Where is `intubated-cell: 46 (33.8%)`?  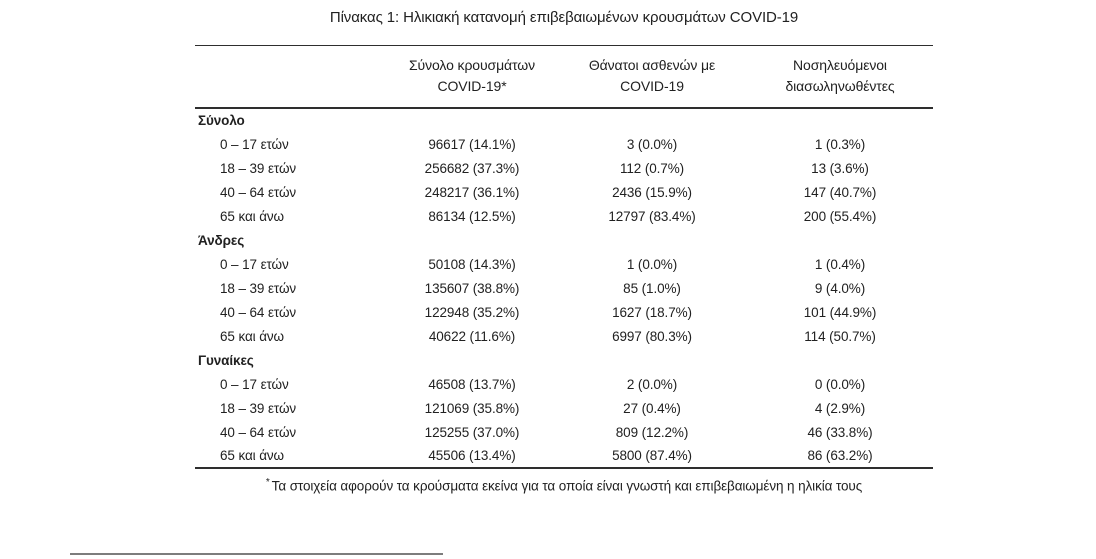 intubated-cell: 46 (33.8%) is located at coordinates (840, 432).